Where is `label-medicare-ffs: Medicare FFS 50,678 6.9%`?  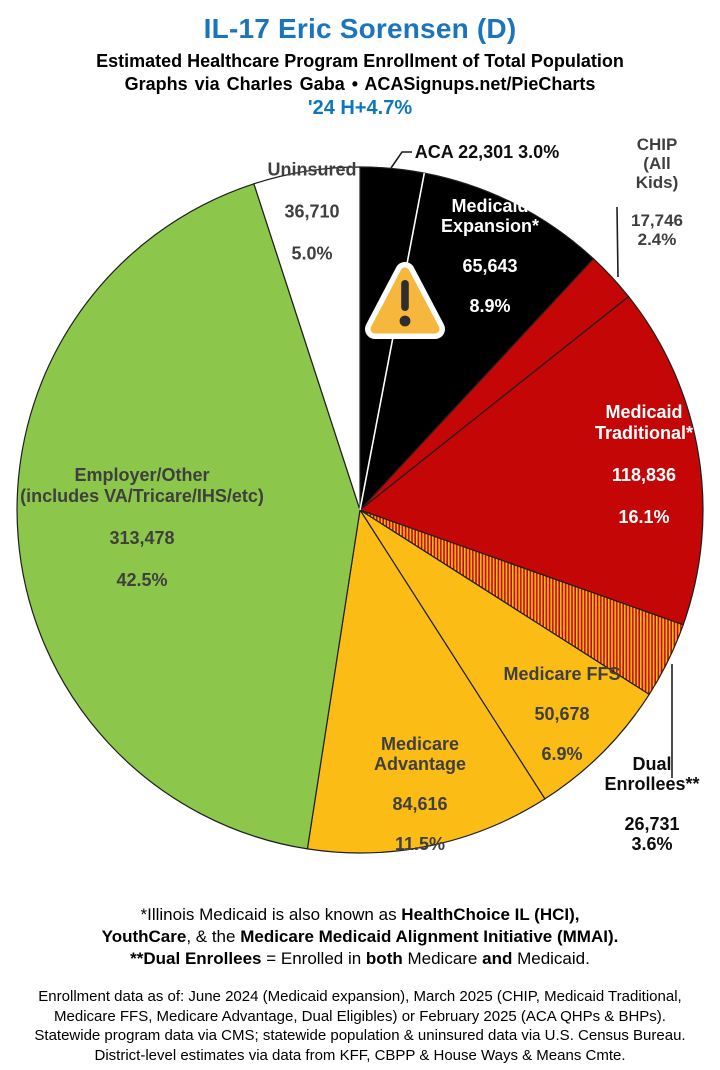 label-medicare-ffs: Medicare FFS 50,678 6.9% is located at coordinates (561, 714).